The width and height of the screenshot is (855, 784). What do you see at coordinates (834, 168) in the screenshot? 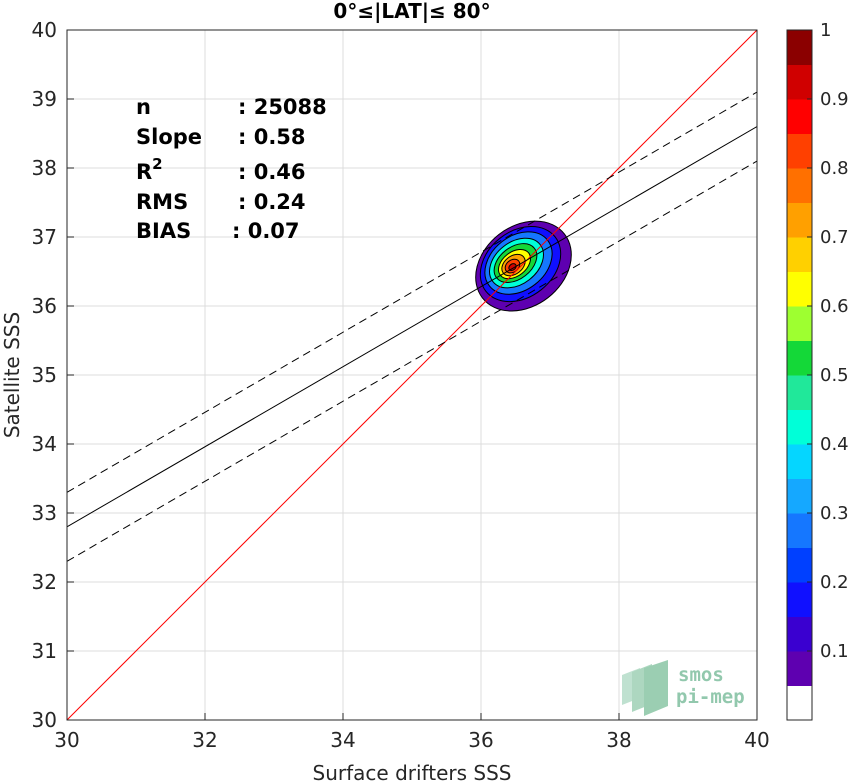
I see `colorbar-tick-label: 0.8` at bounding box center [834, 168].